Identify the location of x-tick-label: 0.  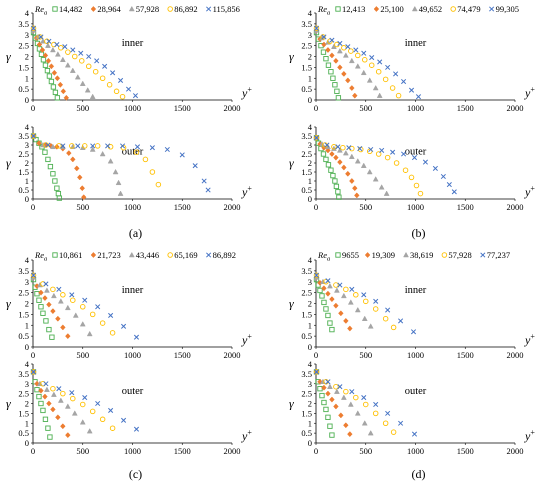
(33, 355).